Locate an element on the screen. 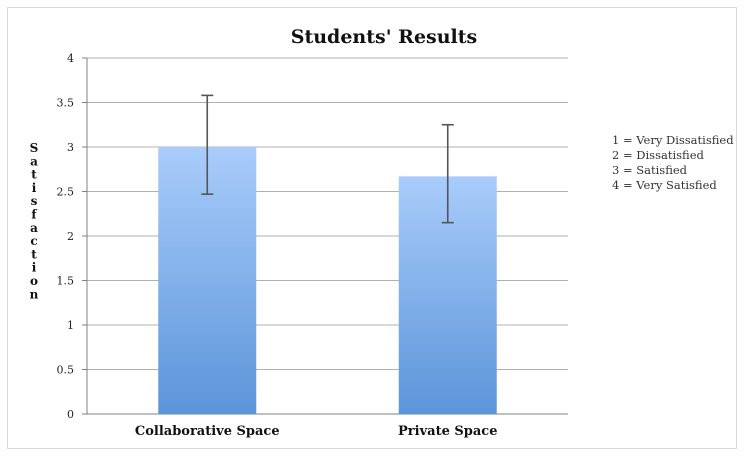 The height and width of the screenshot is (456, 744). y-axis-label-letter: c is located at coordinates (33, 241).